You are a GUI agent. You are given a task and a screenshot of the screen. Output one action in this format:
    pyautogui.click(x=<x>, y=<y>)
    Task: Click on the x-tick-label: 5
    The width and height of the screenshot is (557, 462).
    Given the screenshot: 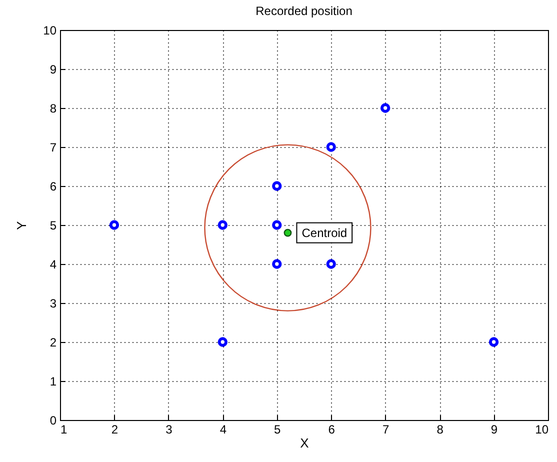 What is the action you would take?
    pyautogui.click(x=278, y=429)
    